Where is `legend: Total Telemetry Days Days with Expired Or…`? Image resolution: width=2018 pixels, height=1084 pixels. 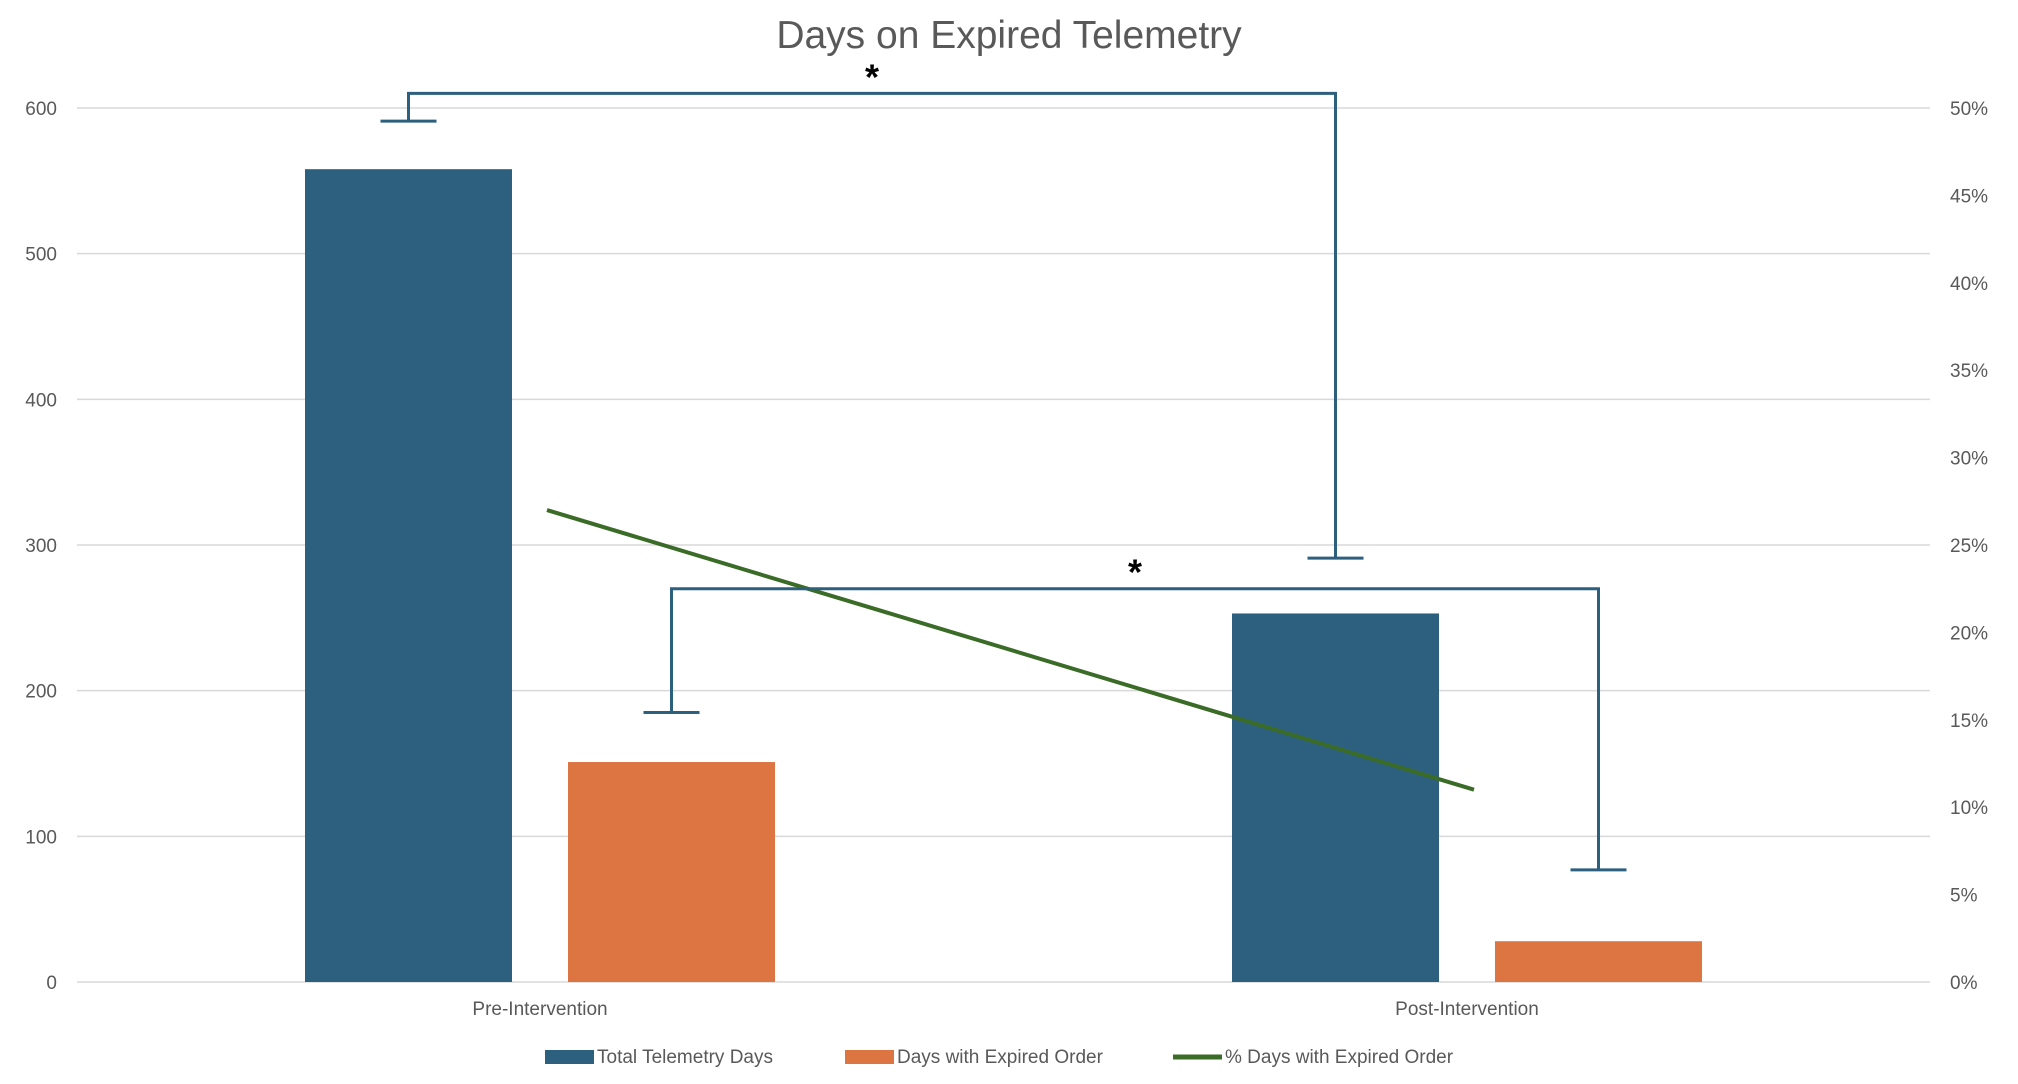
legend: Total Telemetry Days Days with Expired Or… is located at coordinates (999, 1057).